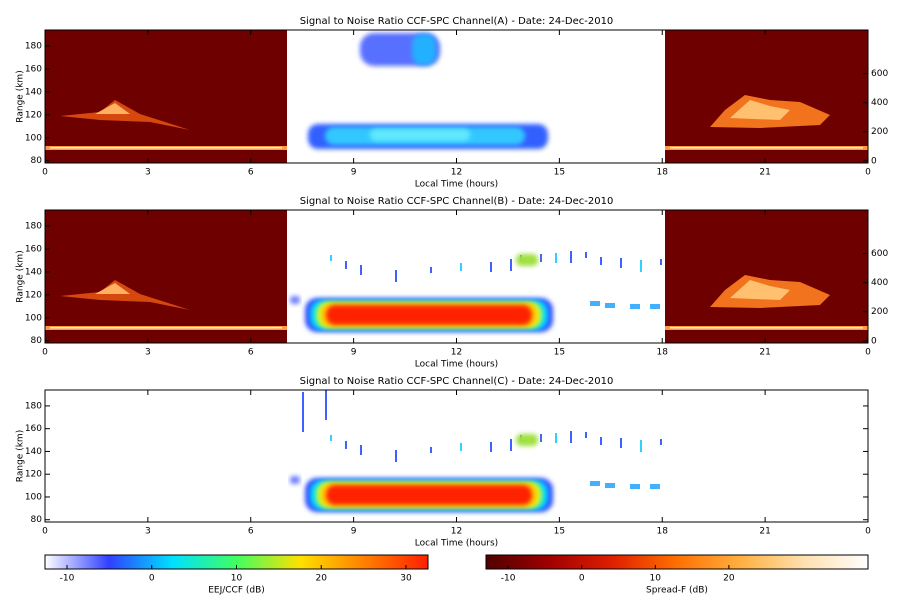  Describe the element at coordinates (879, 74) in the screenshot. I see `y2-tick-label: 600` at that location.